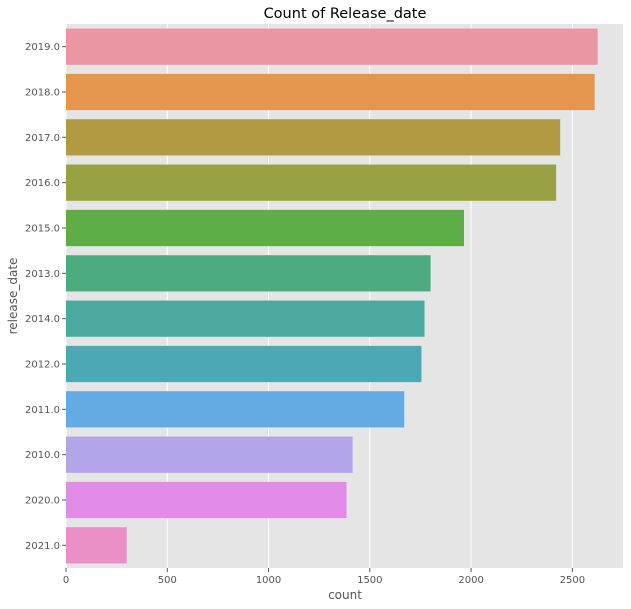 This screenshot has height=609, width=631. What do you see at coordinates (345, 595) in the screenshot?
I see `x-axis-label: count` at bounding box center [345, 595].